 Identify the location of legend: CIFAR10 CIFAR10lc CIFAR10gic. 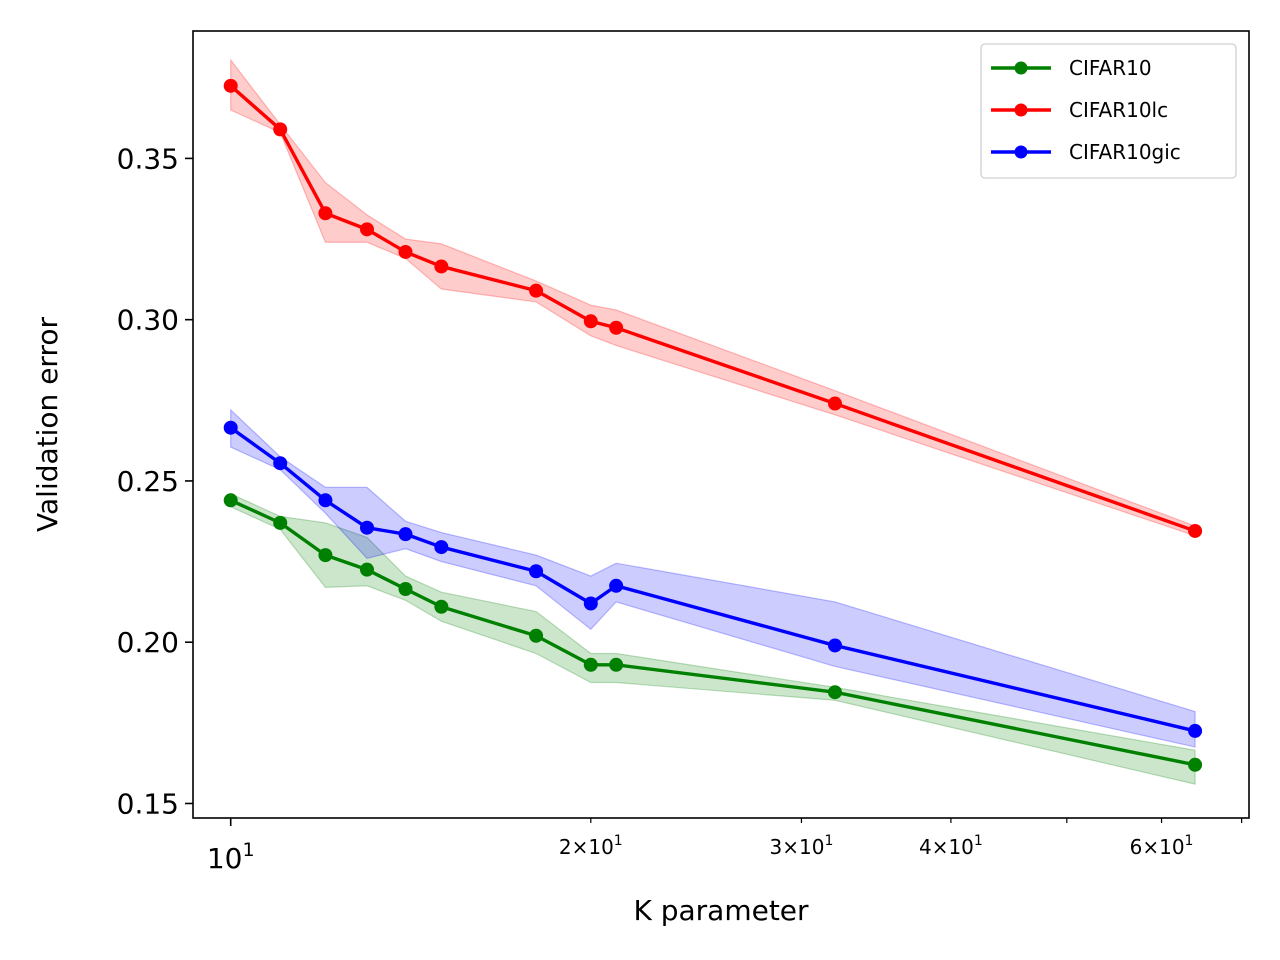
(1108, 111).